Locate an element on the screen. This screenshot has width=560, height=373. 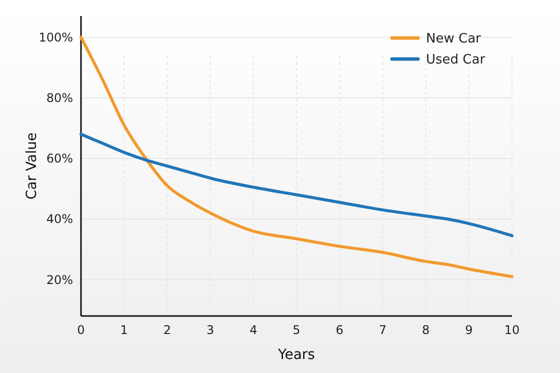
x-tick-label: 9 is located at coordinates (469, 330).